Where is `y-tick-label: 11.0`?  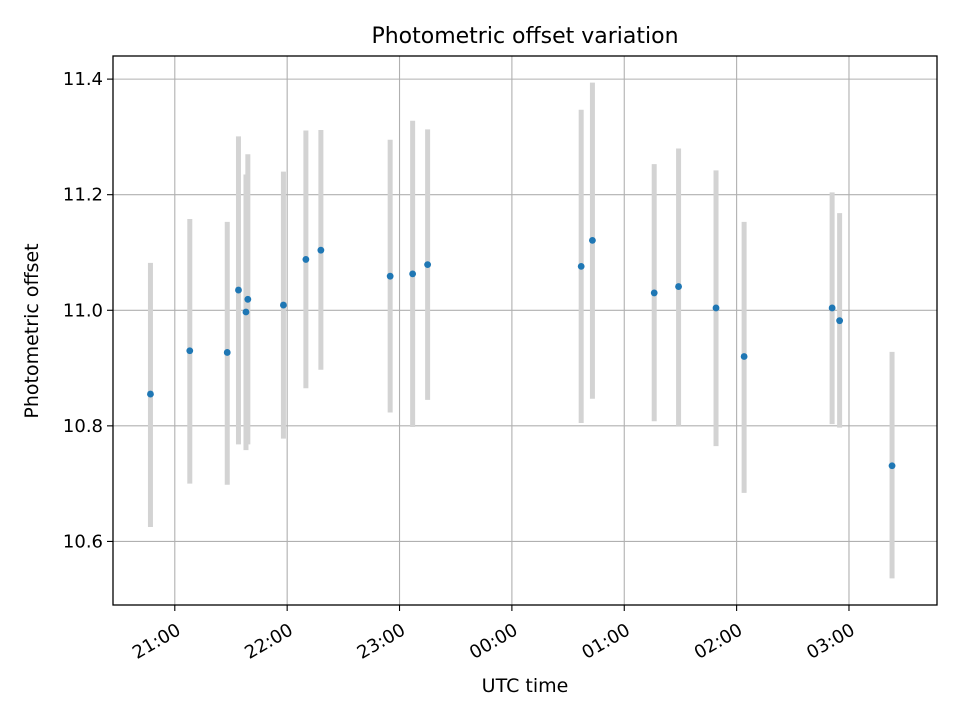 y-tick-label: 11.0 is located at coordinates (83, 310).